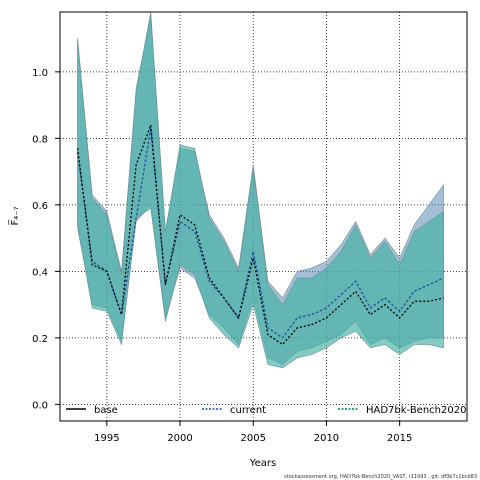  Describe the element at coordinates (106, 410) in the screenshot. I see `legend-label: base` at that location.